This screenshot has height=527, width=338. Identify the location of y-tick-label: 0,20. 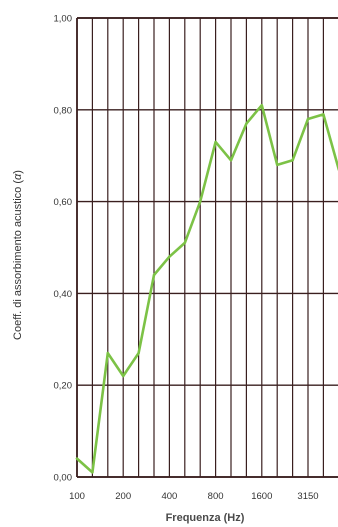
(63, 386).